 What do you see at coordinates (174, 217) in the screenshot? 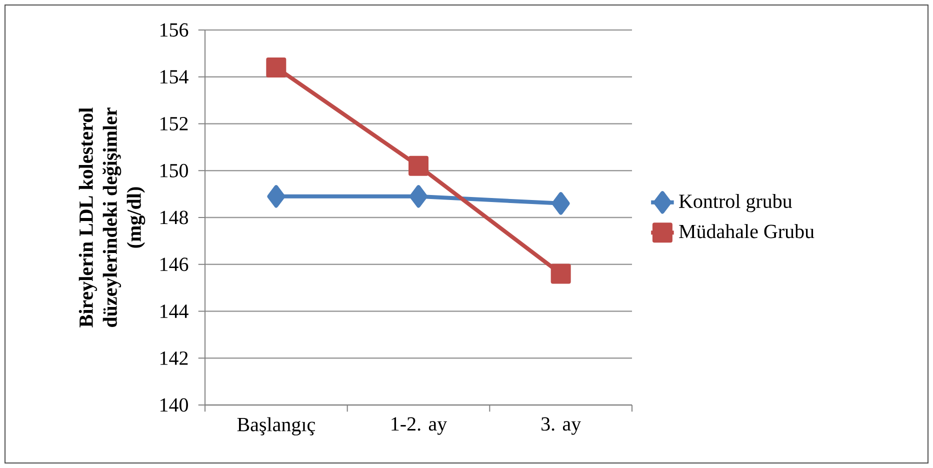
I see `y-tick-label: 148` at bounding box center [174, 217].